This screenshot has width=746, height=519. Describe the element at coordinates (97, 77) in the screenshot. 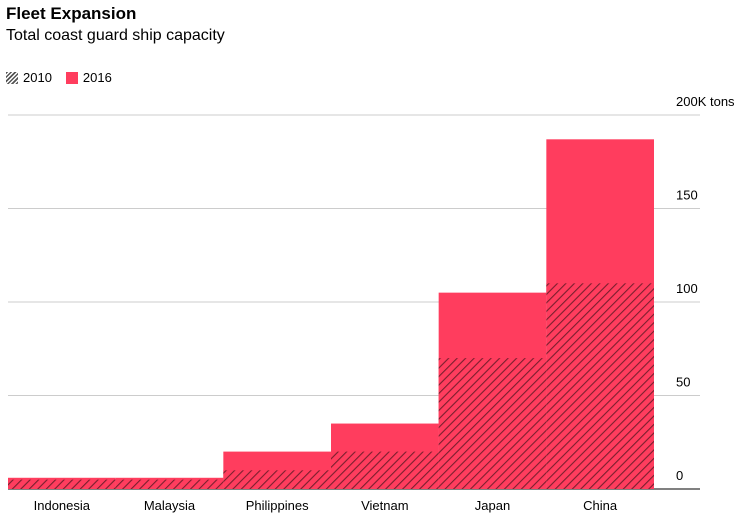

I see `legend-label-2016: 2016` at that location.